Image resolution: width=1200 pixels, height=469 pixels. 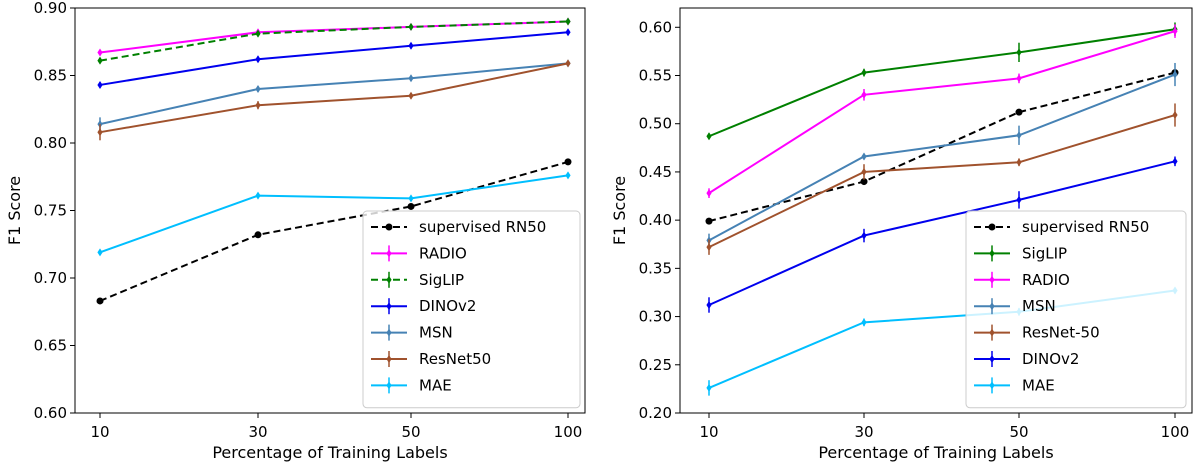 What do you see at coordinates (50, 143) in the screenshot?
I see `y-tick-label: 0.80` at bounding box center [50, 143].